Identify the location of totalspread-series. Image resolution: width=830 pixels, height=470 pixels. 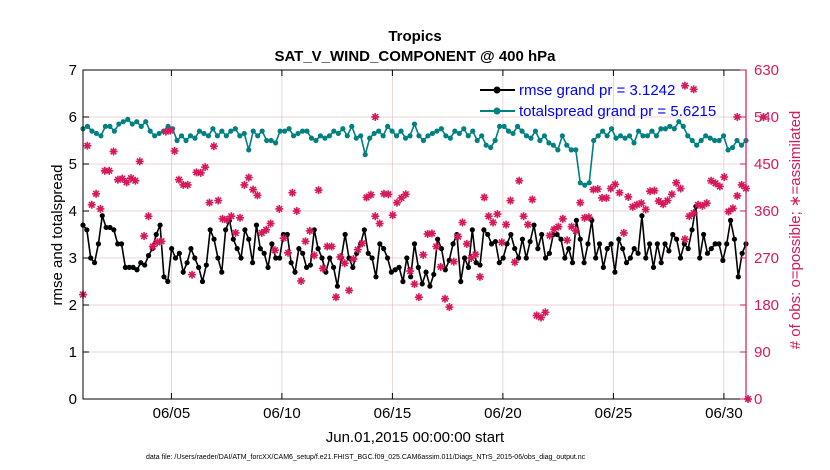
(414, 152).